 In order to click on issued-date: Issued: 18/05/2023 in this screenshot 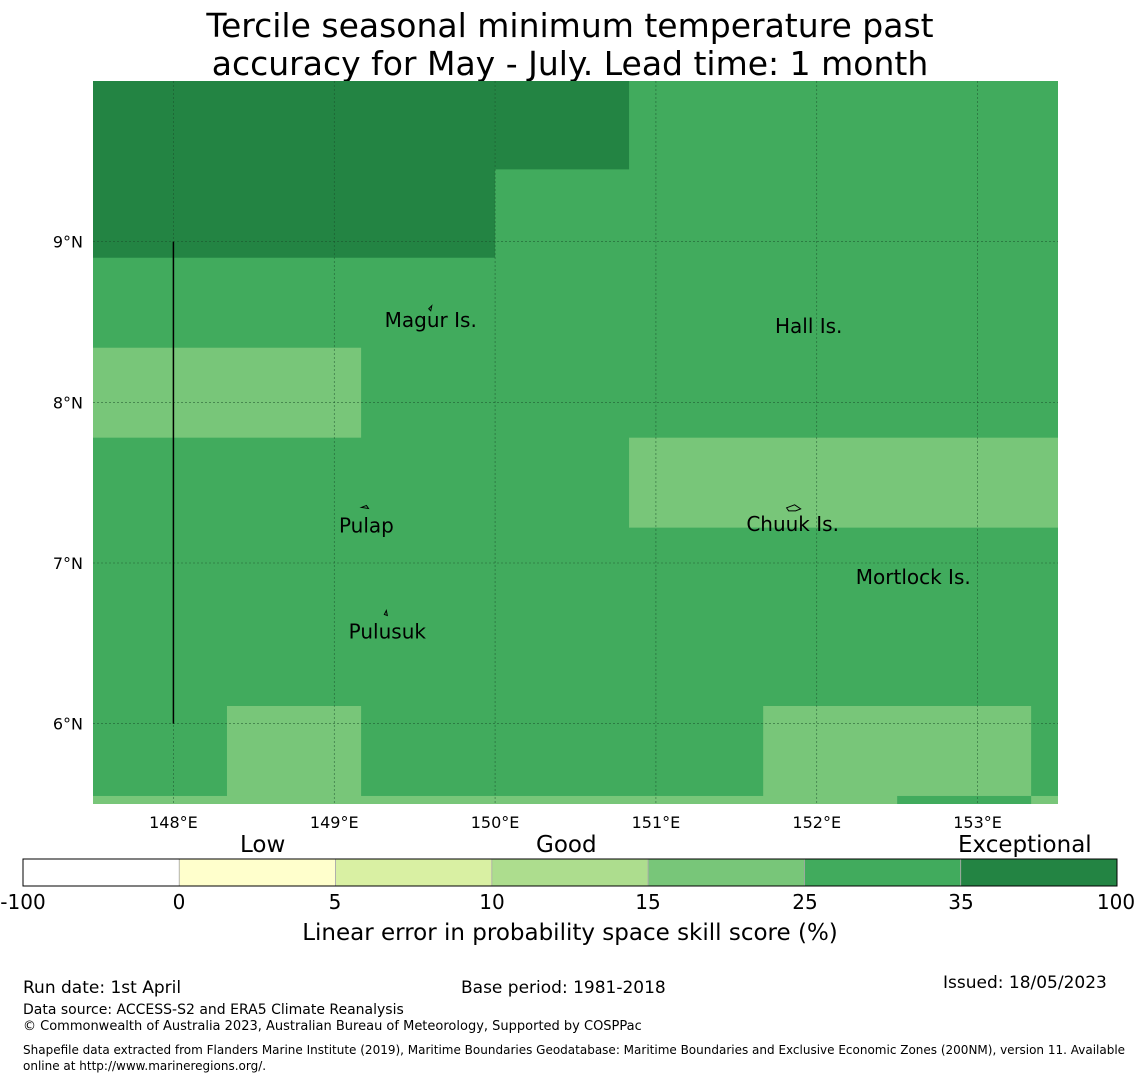, I will do `click(1025, 983)`.